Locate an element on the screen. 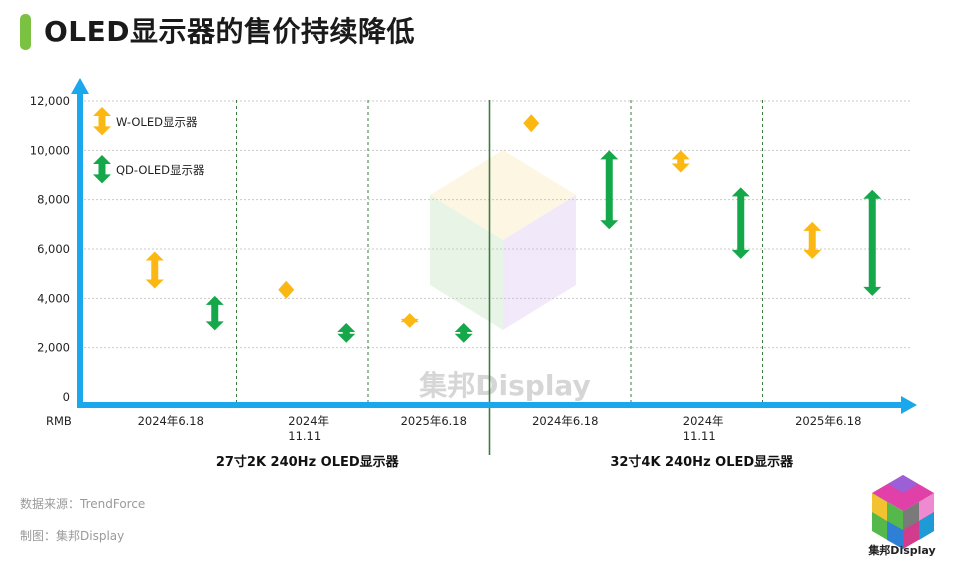 The width and height of the screenshot is (960, 581). y-tick-label: 6,000 is located at coordinates (53, 249).